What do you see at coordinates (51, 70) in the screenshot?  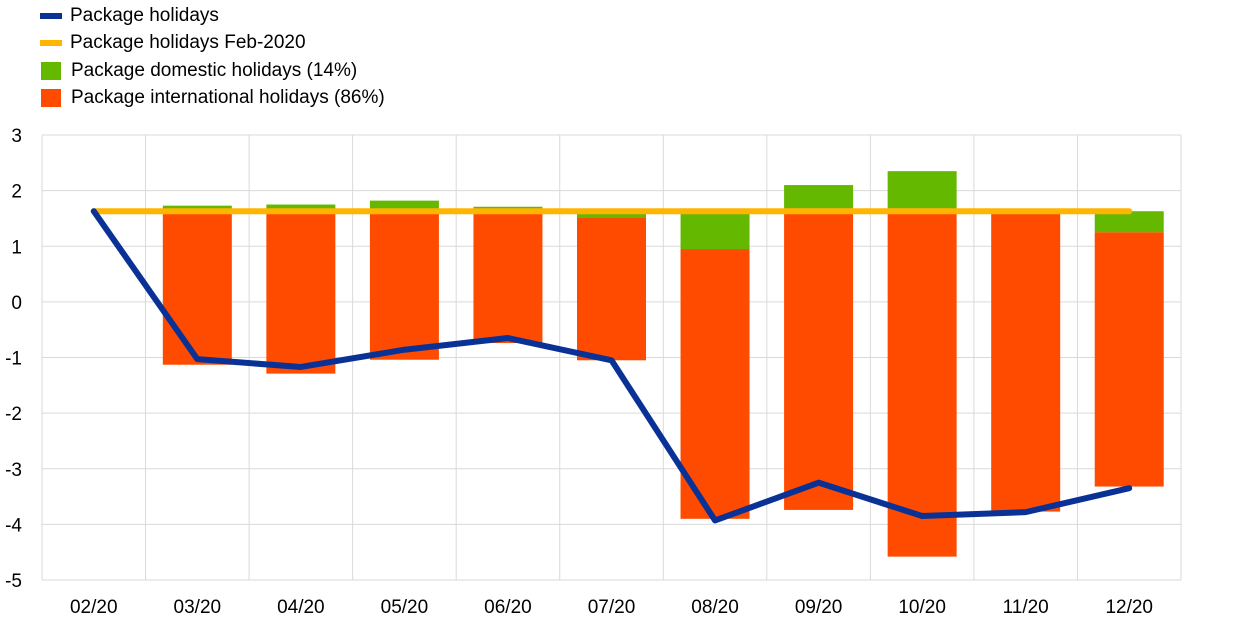 I see `legend-swatch-domestic` at bounding box center [51, 70].